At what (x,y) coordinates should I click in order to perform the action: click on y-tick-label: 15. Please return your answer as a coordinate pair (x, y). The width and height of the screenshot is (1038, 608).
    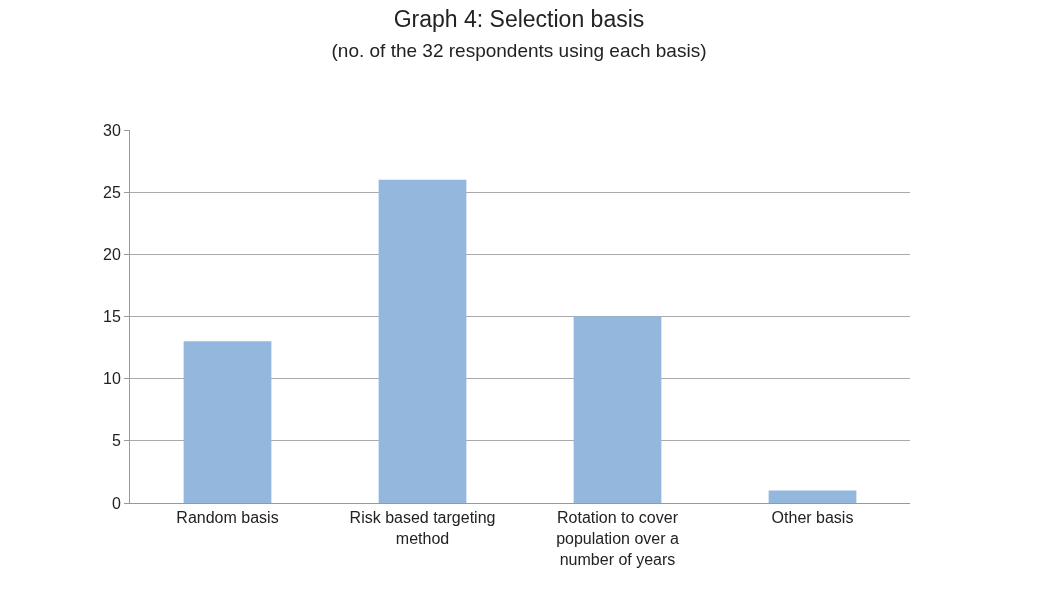
    Looking at the image, I should click on (112, 317).